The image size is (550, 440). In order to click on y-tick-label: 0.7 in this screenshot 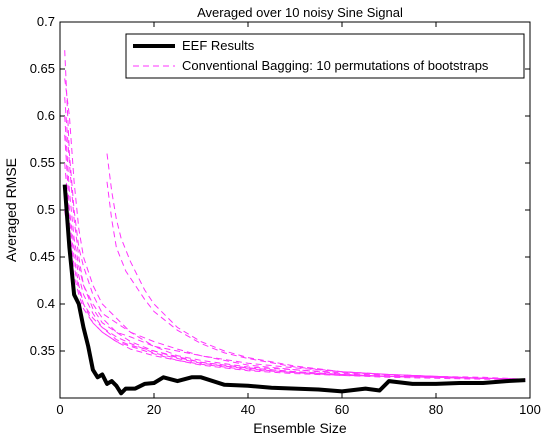, I will do `click(46, 21)`.